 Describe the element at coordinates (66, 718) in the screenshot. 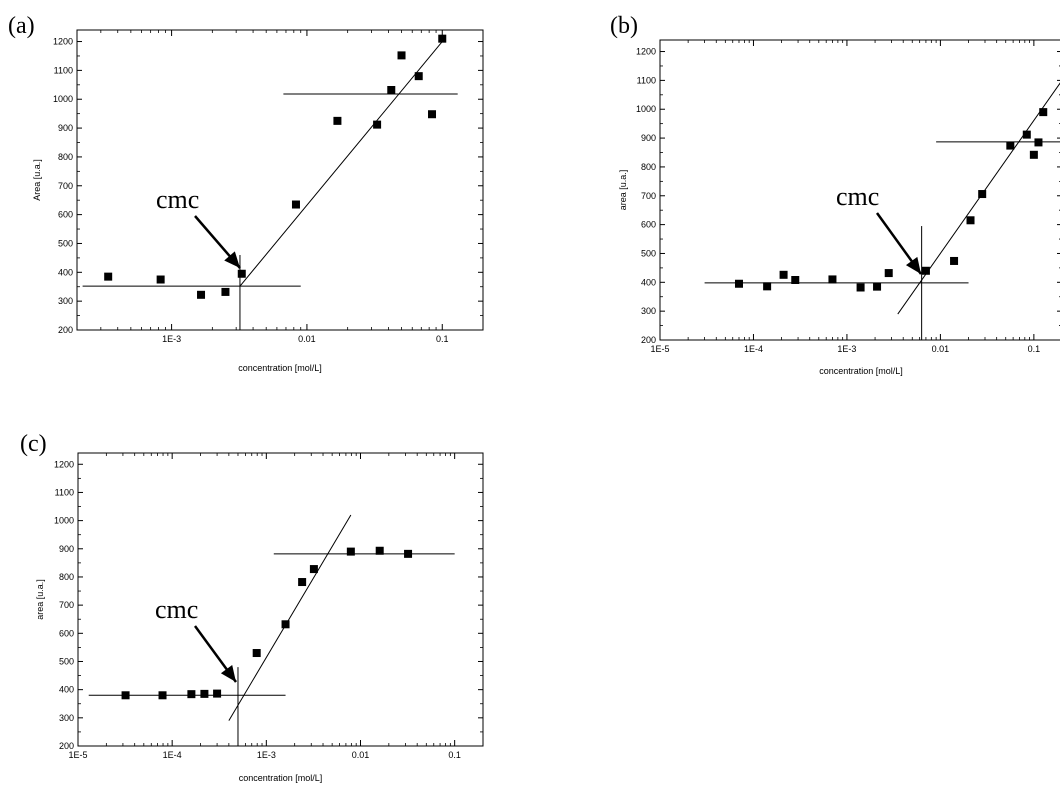

I see `y-tick-label: 300` at that location.